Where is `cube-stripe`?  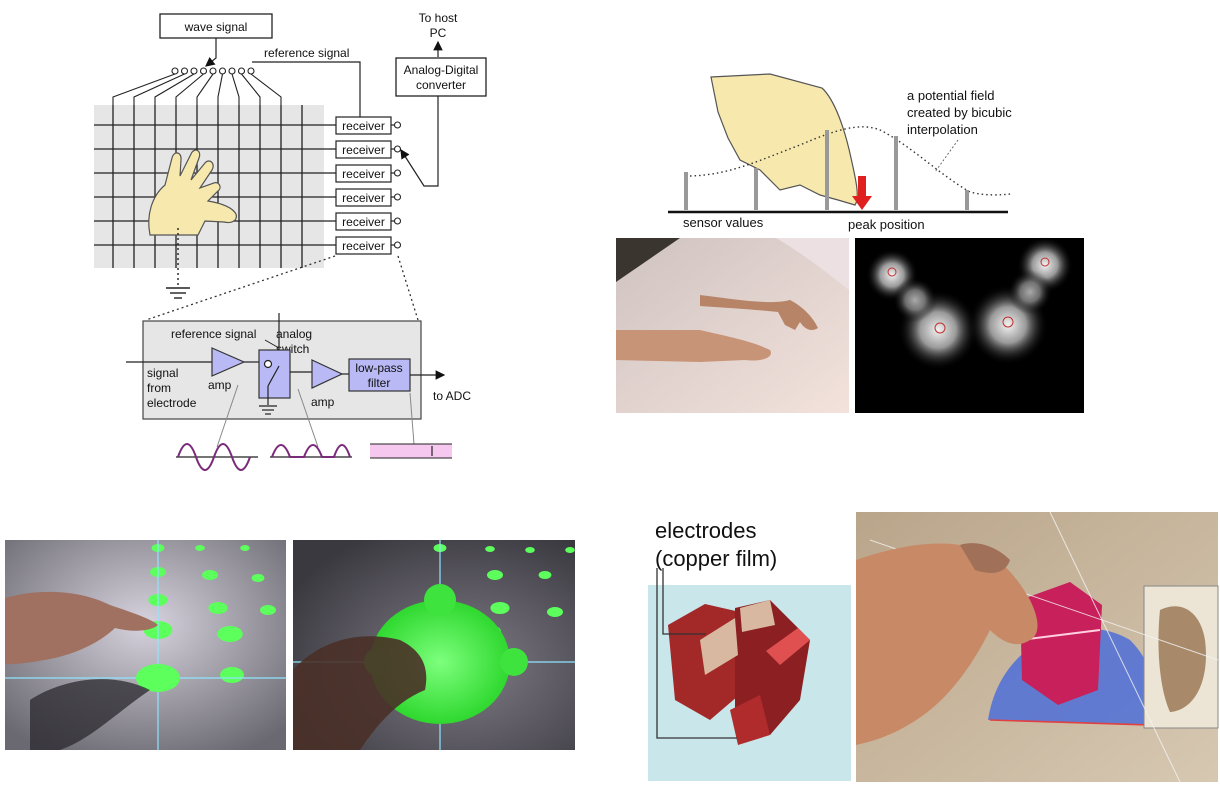
cube-stripe is located at coordinates (1060, 635).